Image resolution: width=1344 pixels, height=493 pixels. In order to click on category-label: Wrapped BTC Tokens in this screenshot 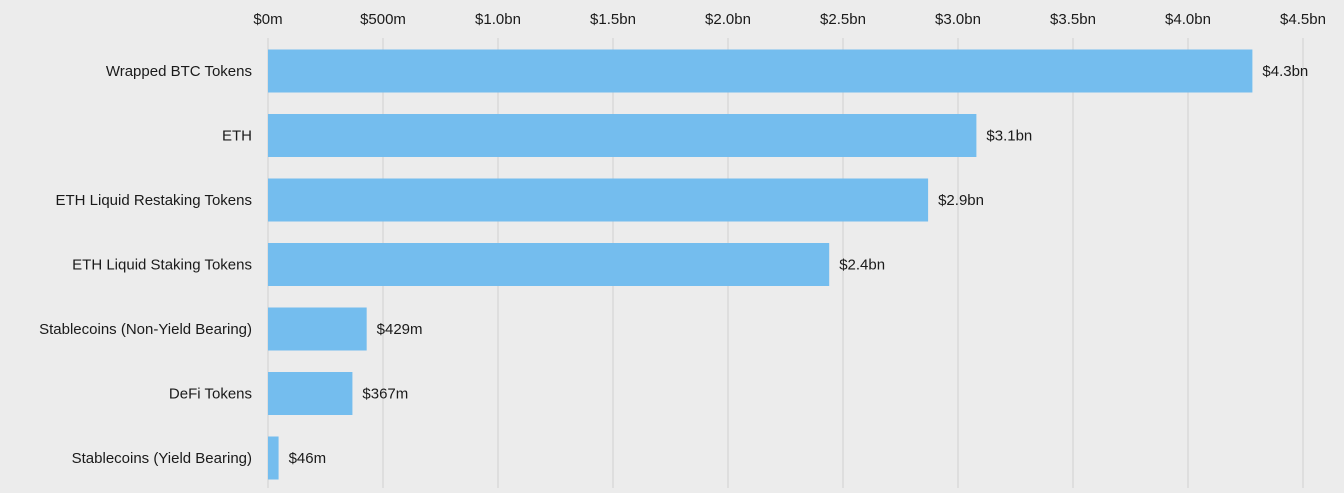, I will do `click(179, 71)`.